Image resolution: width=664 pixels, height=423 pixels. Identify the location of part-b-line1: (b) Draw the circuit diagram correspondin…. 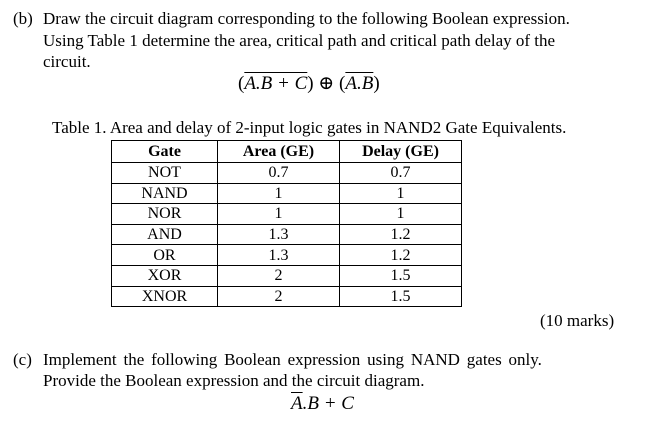
(291, 19).